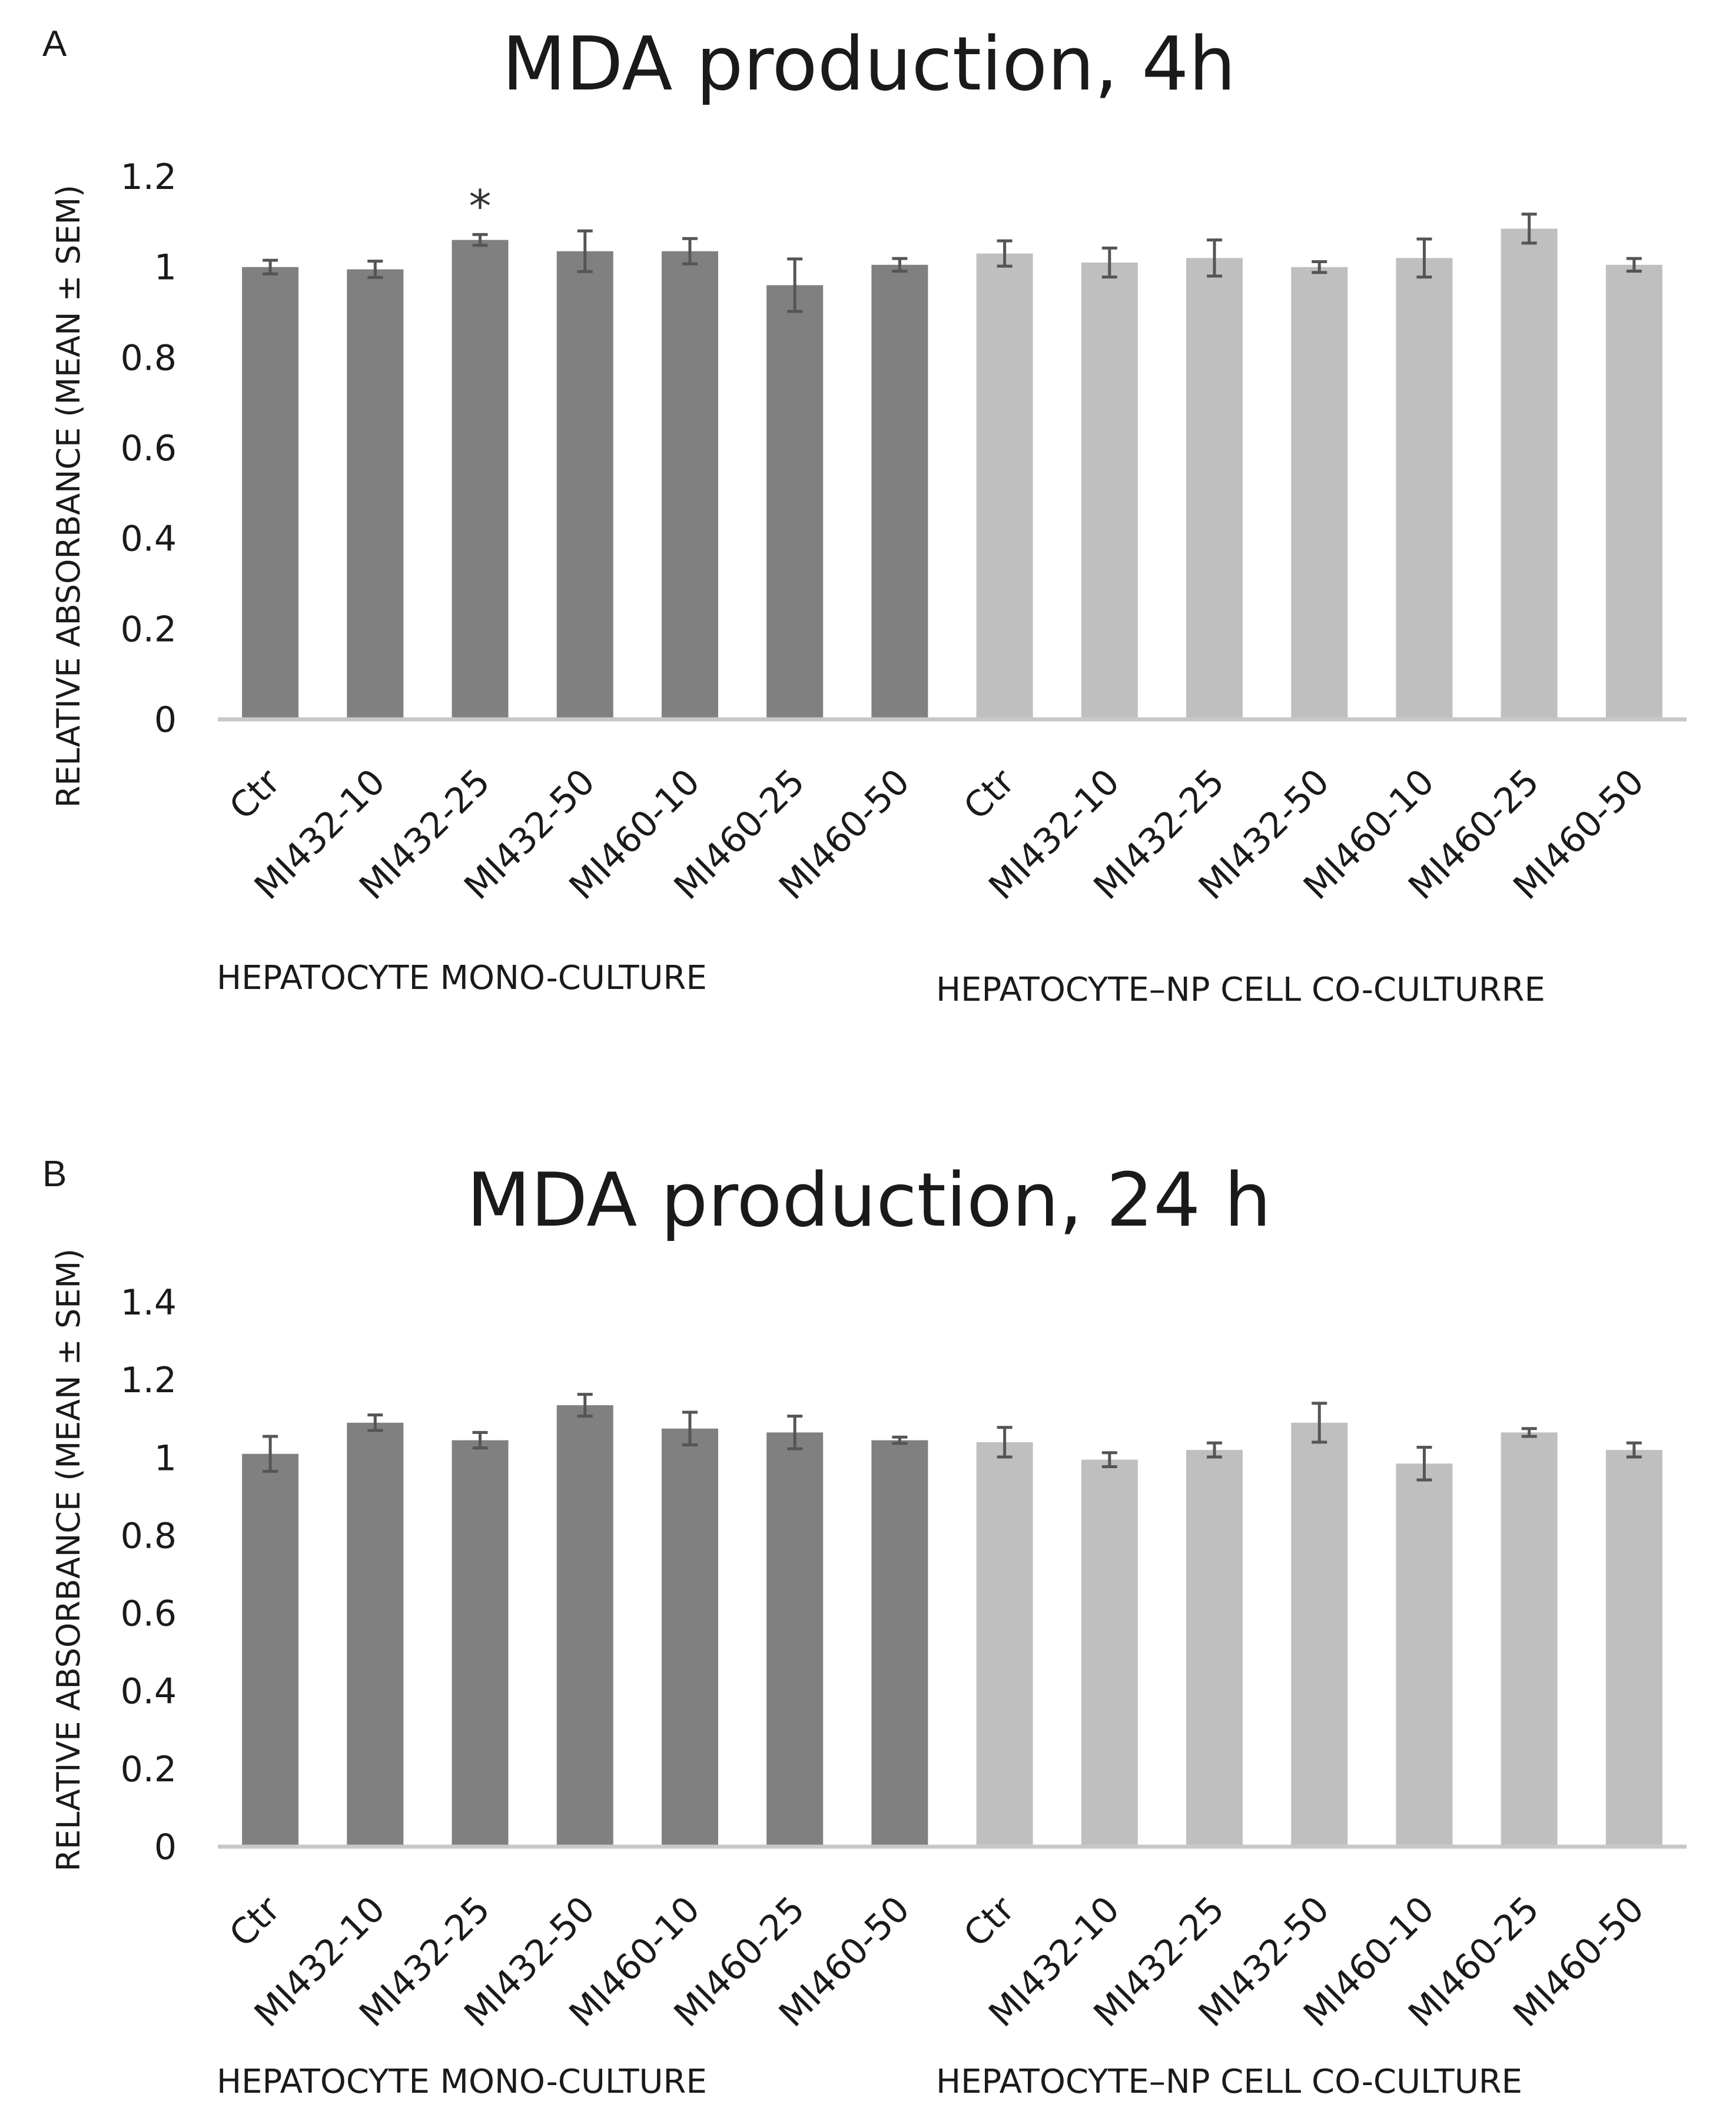 This screenshot has width=1736, height=2121. What do you see at coordinates (149, 1302) in the screenshot?
I see `y-tick-label: 1.4` at bounding box center [149, 1302].